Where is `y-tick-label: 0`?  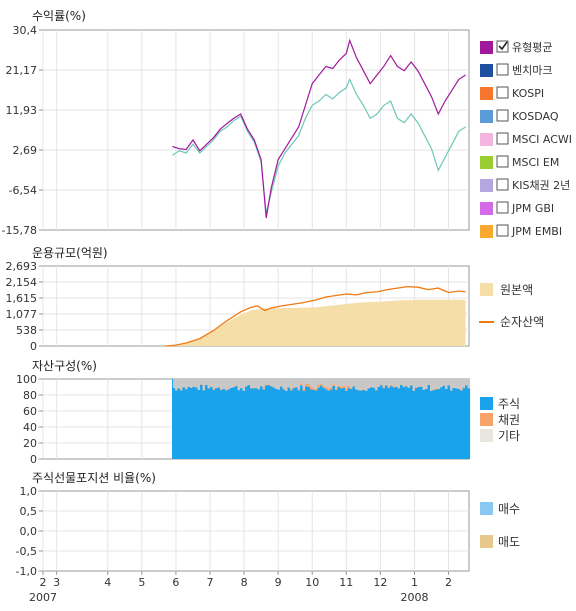 y-tick-label: 0 is located at coordinates (33, 346).